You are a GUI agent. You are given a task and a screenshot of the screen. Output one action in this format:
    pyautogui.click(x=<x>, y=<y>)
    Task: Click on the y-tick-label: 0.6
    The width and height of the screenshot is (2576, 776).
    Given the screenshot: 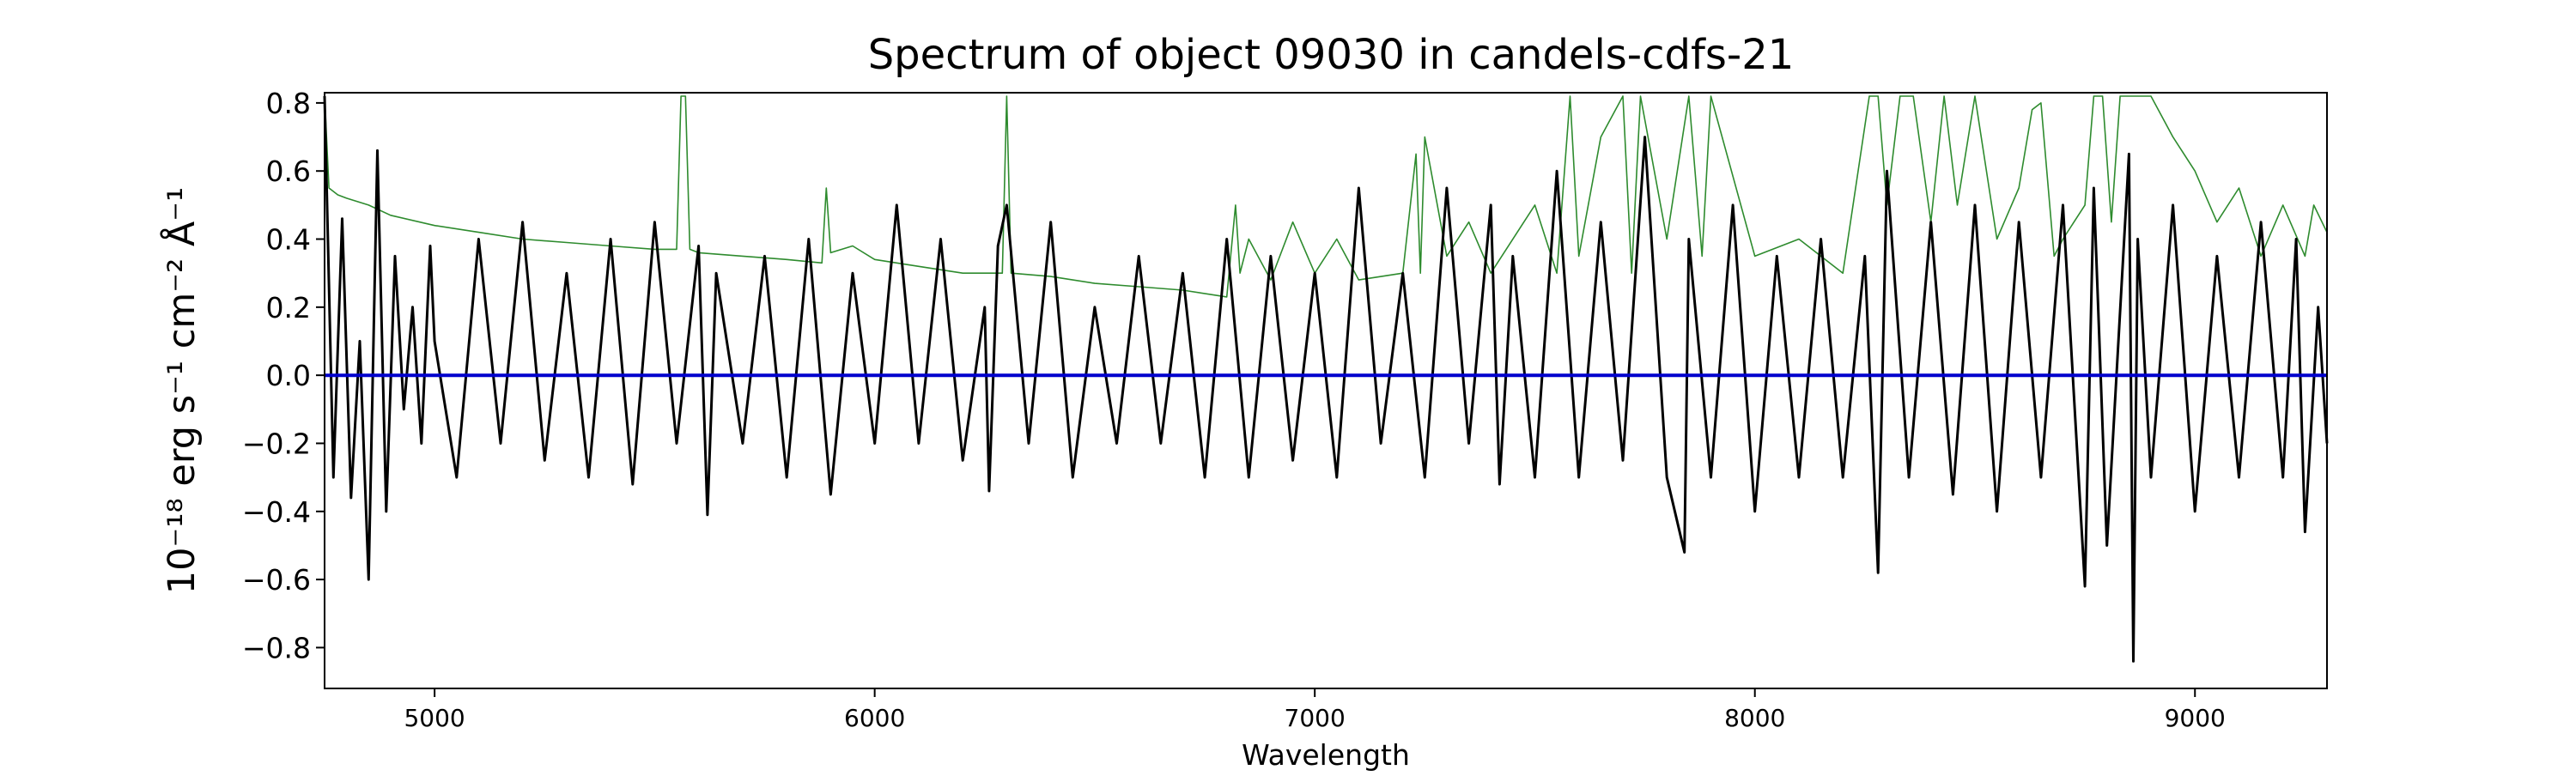 What is the action you would take?
    pyautogui.click(x=289, y=171)
    